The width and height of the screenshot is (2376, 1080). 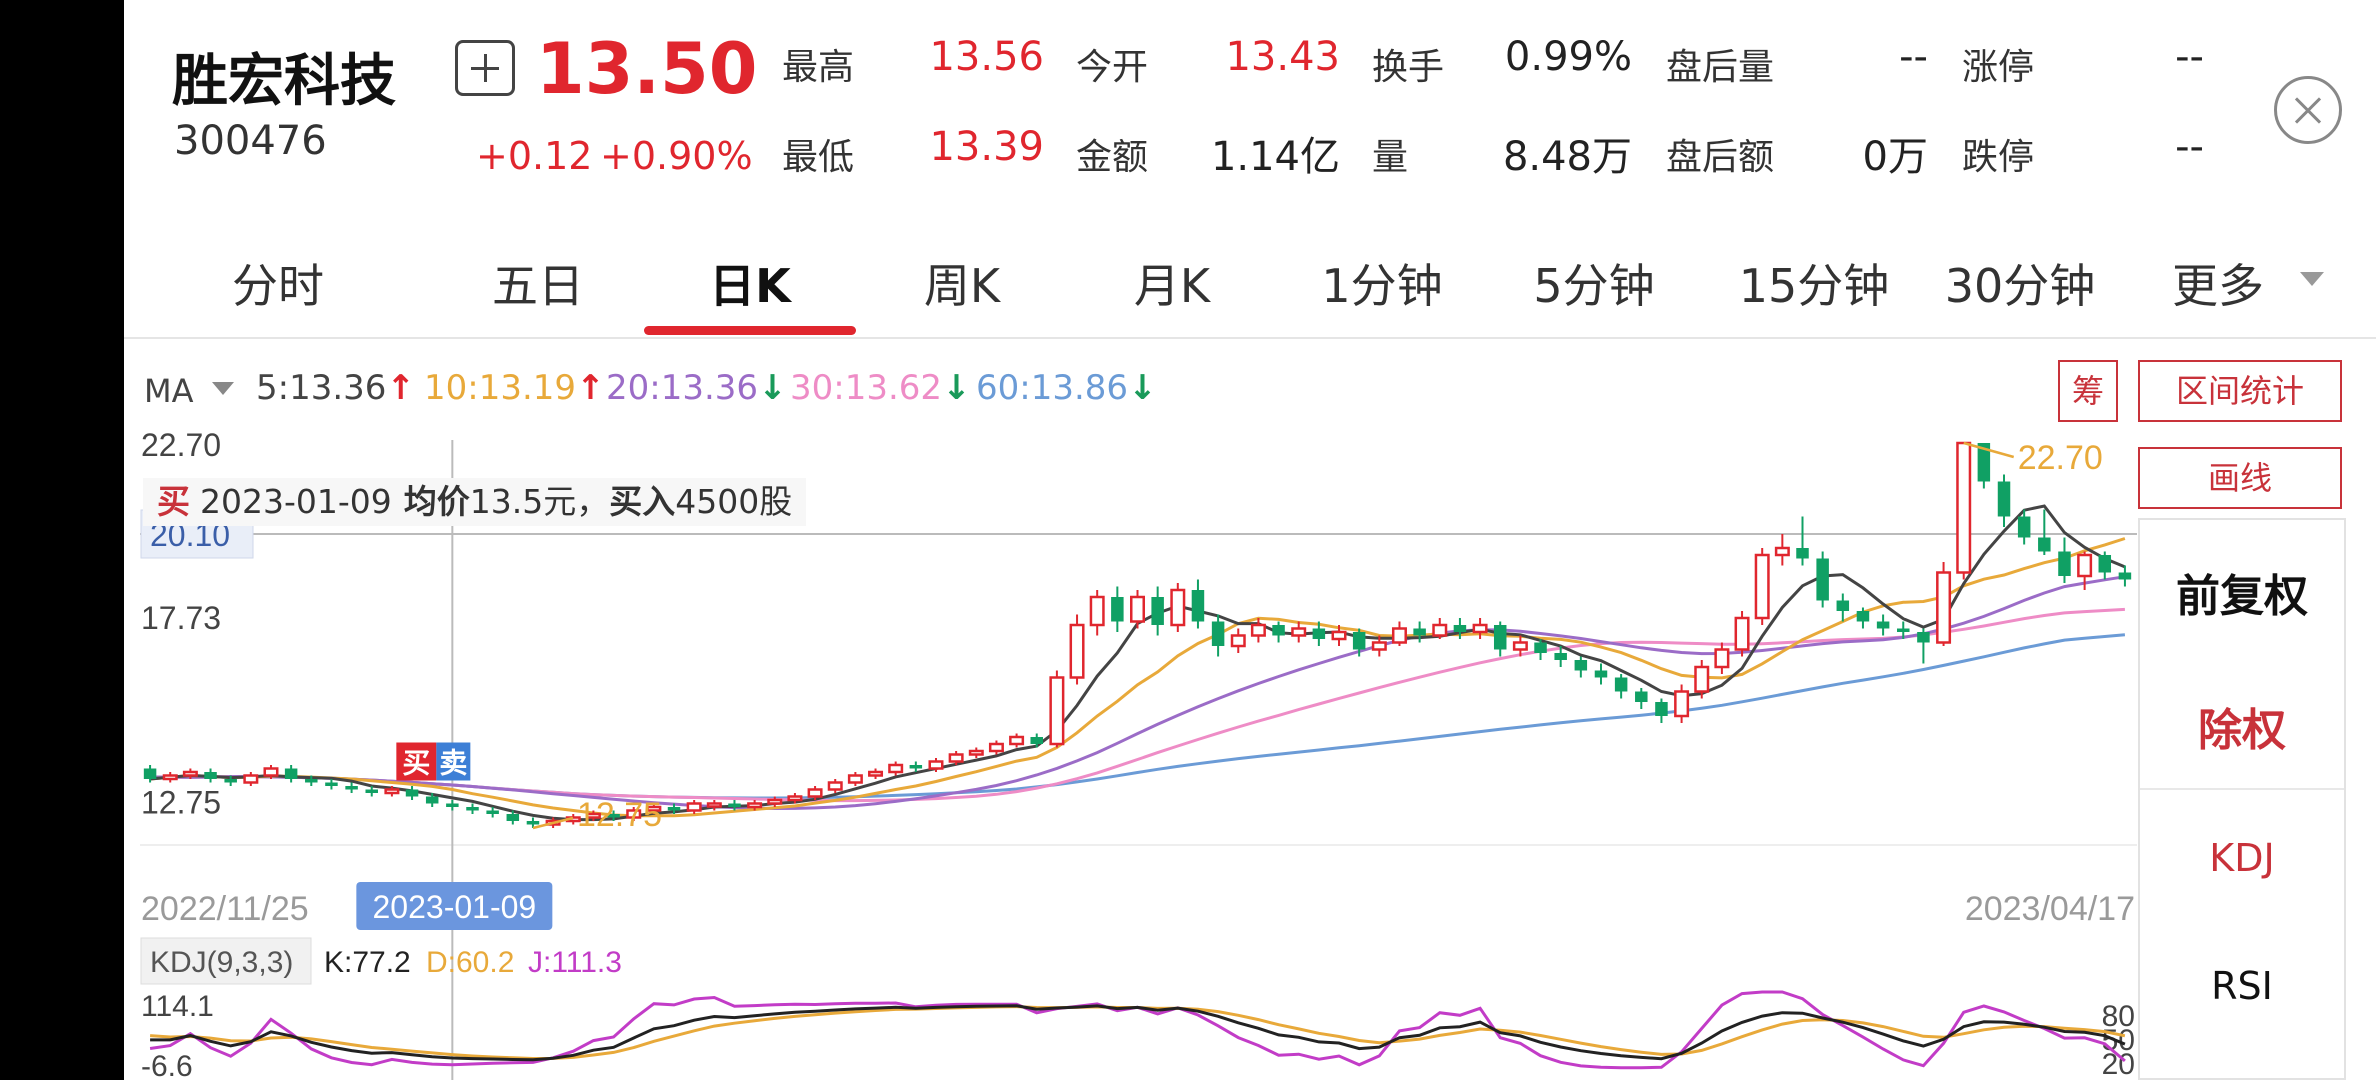 I want to click on tab-more: 更多, so click(x=2218, y=286).